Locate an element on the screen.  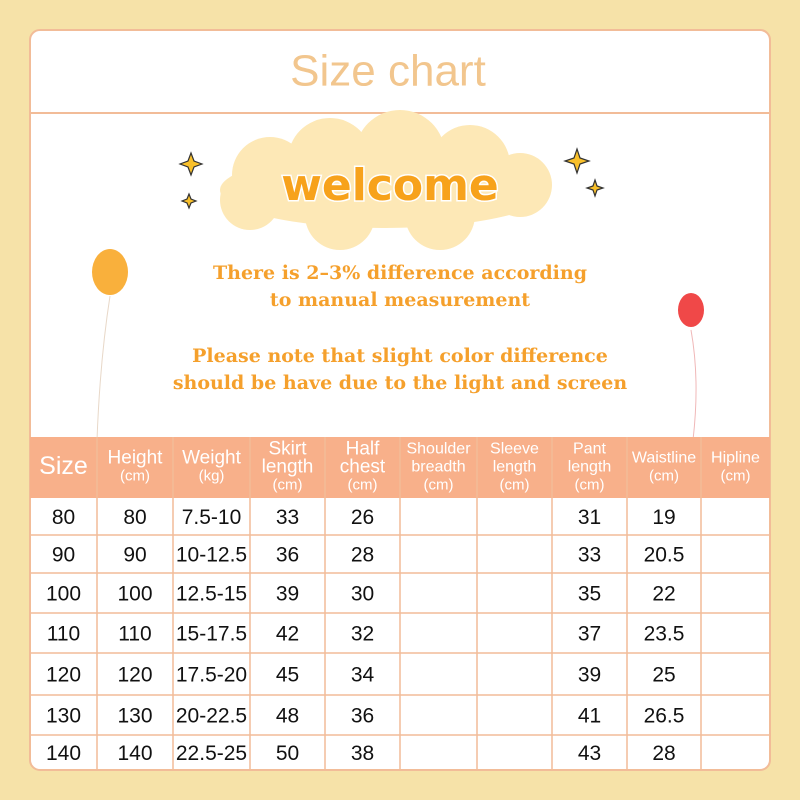
cloud is located at coordinates (386, 180).